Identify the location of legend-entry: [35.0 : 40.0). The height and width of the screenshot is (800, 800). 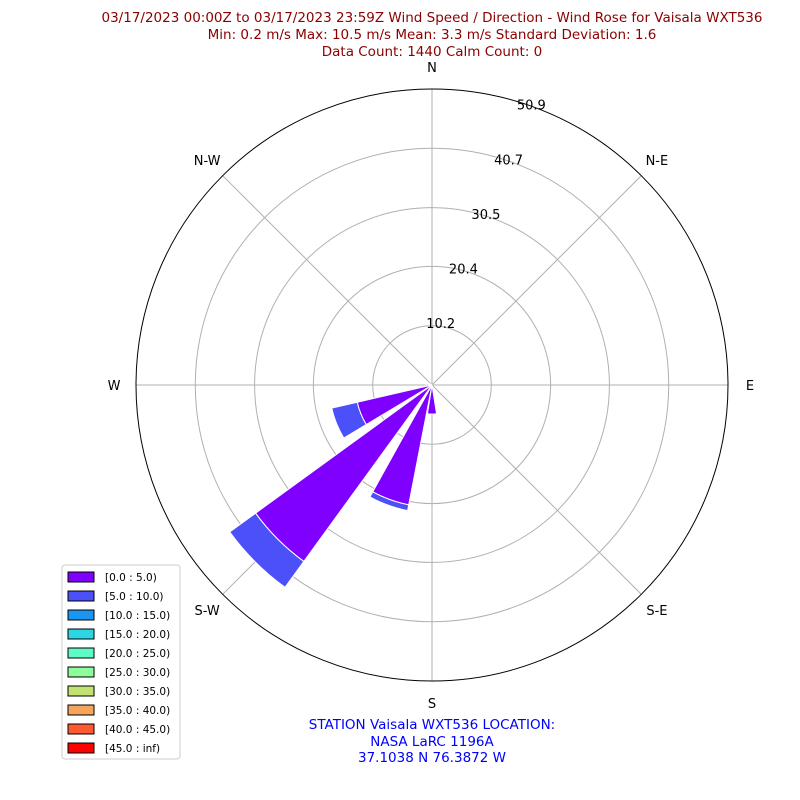
(137, 711).